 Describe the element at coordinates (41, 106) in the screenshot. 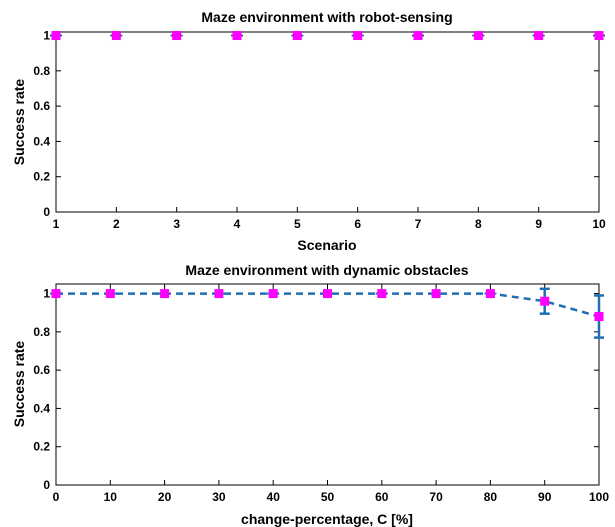

I see `chart1-ytick-label: 0.6` at that location.